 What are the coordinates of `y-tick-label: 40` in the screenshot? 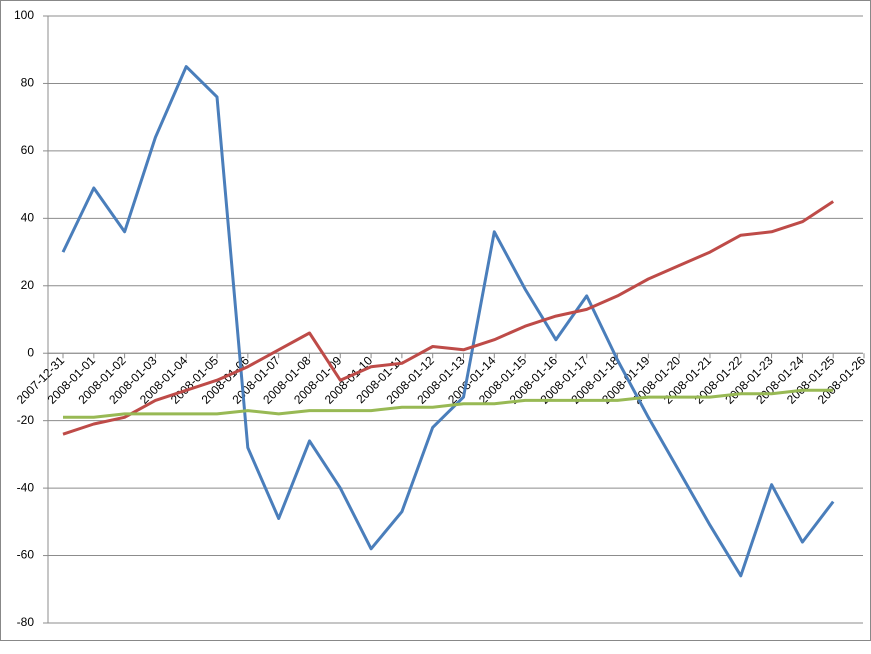 It's located at (28, 218).